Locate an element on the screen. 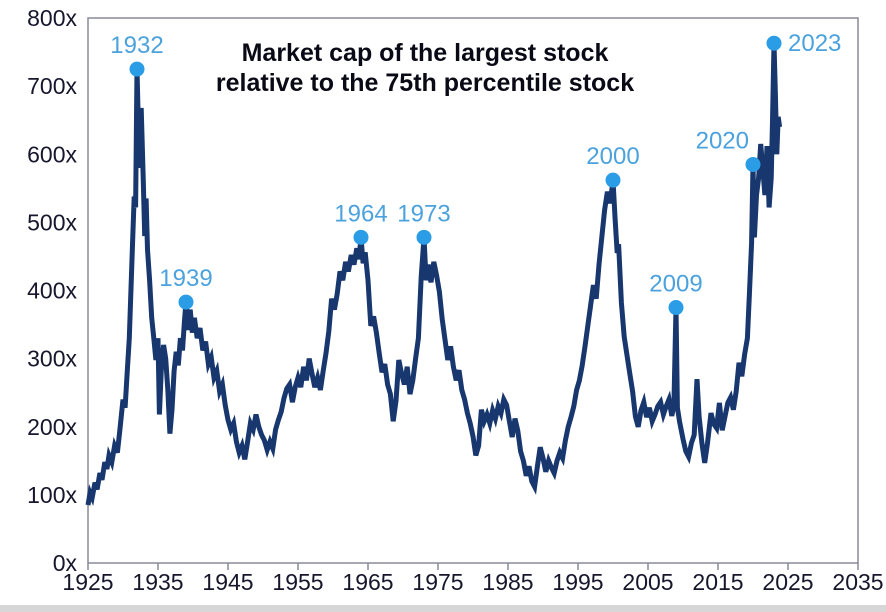 This screenshot has height=612, width=886. x-axis-label-1965: 1965 is located at coordinates (367, 582).